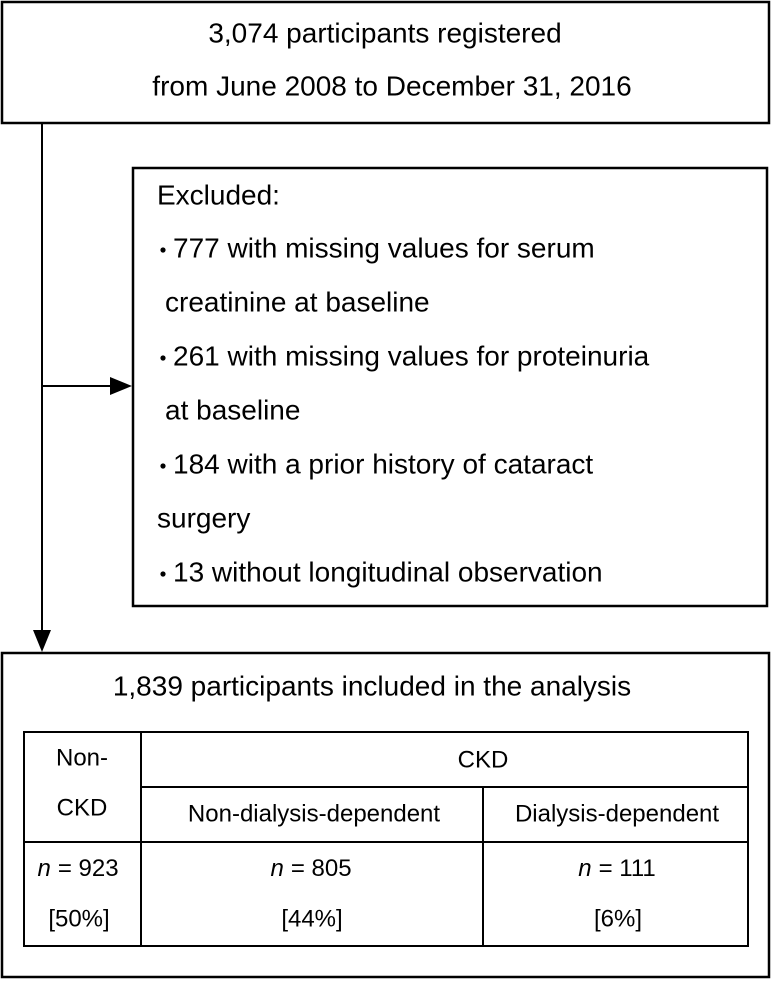  What do you see at coordinates (314, 813) in the screenshot?
I see `table-header: Non-dialysis-dependent` at bounding box center [314, 813].